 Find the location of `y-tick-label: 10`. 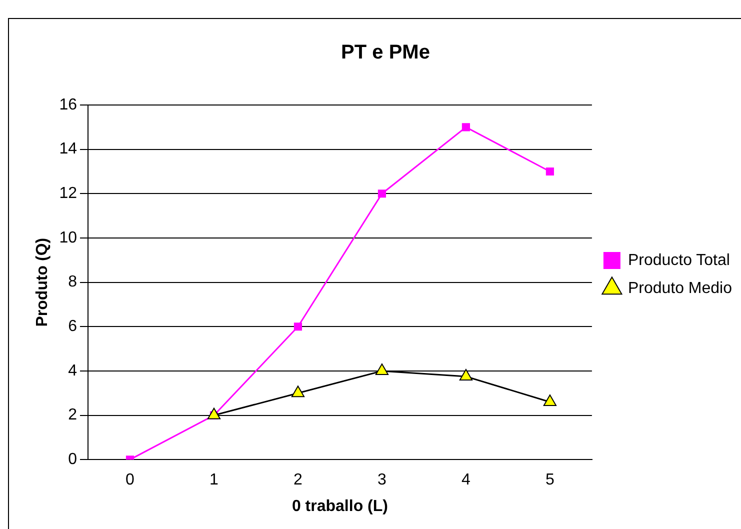

y-tick-label: 10 is located at coordinates (68, 237).